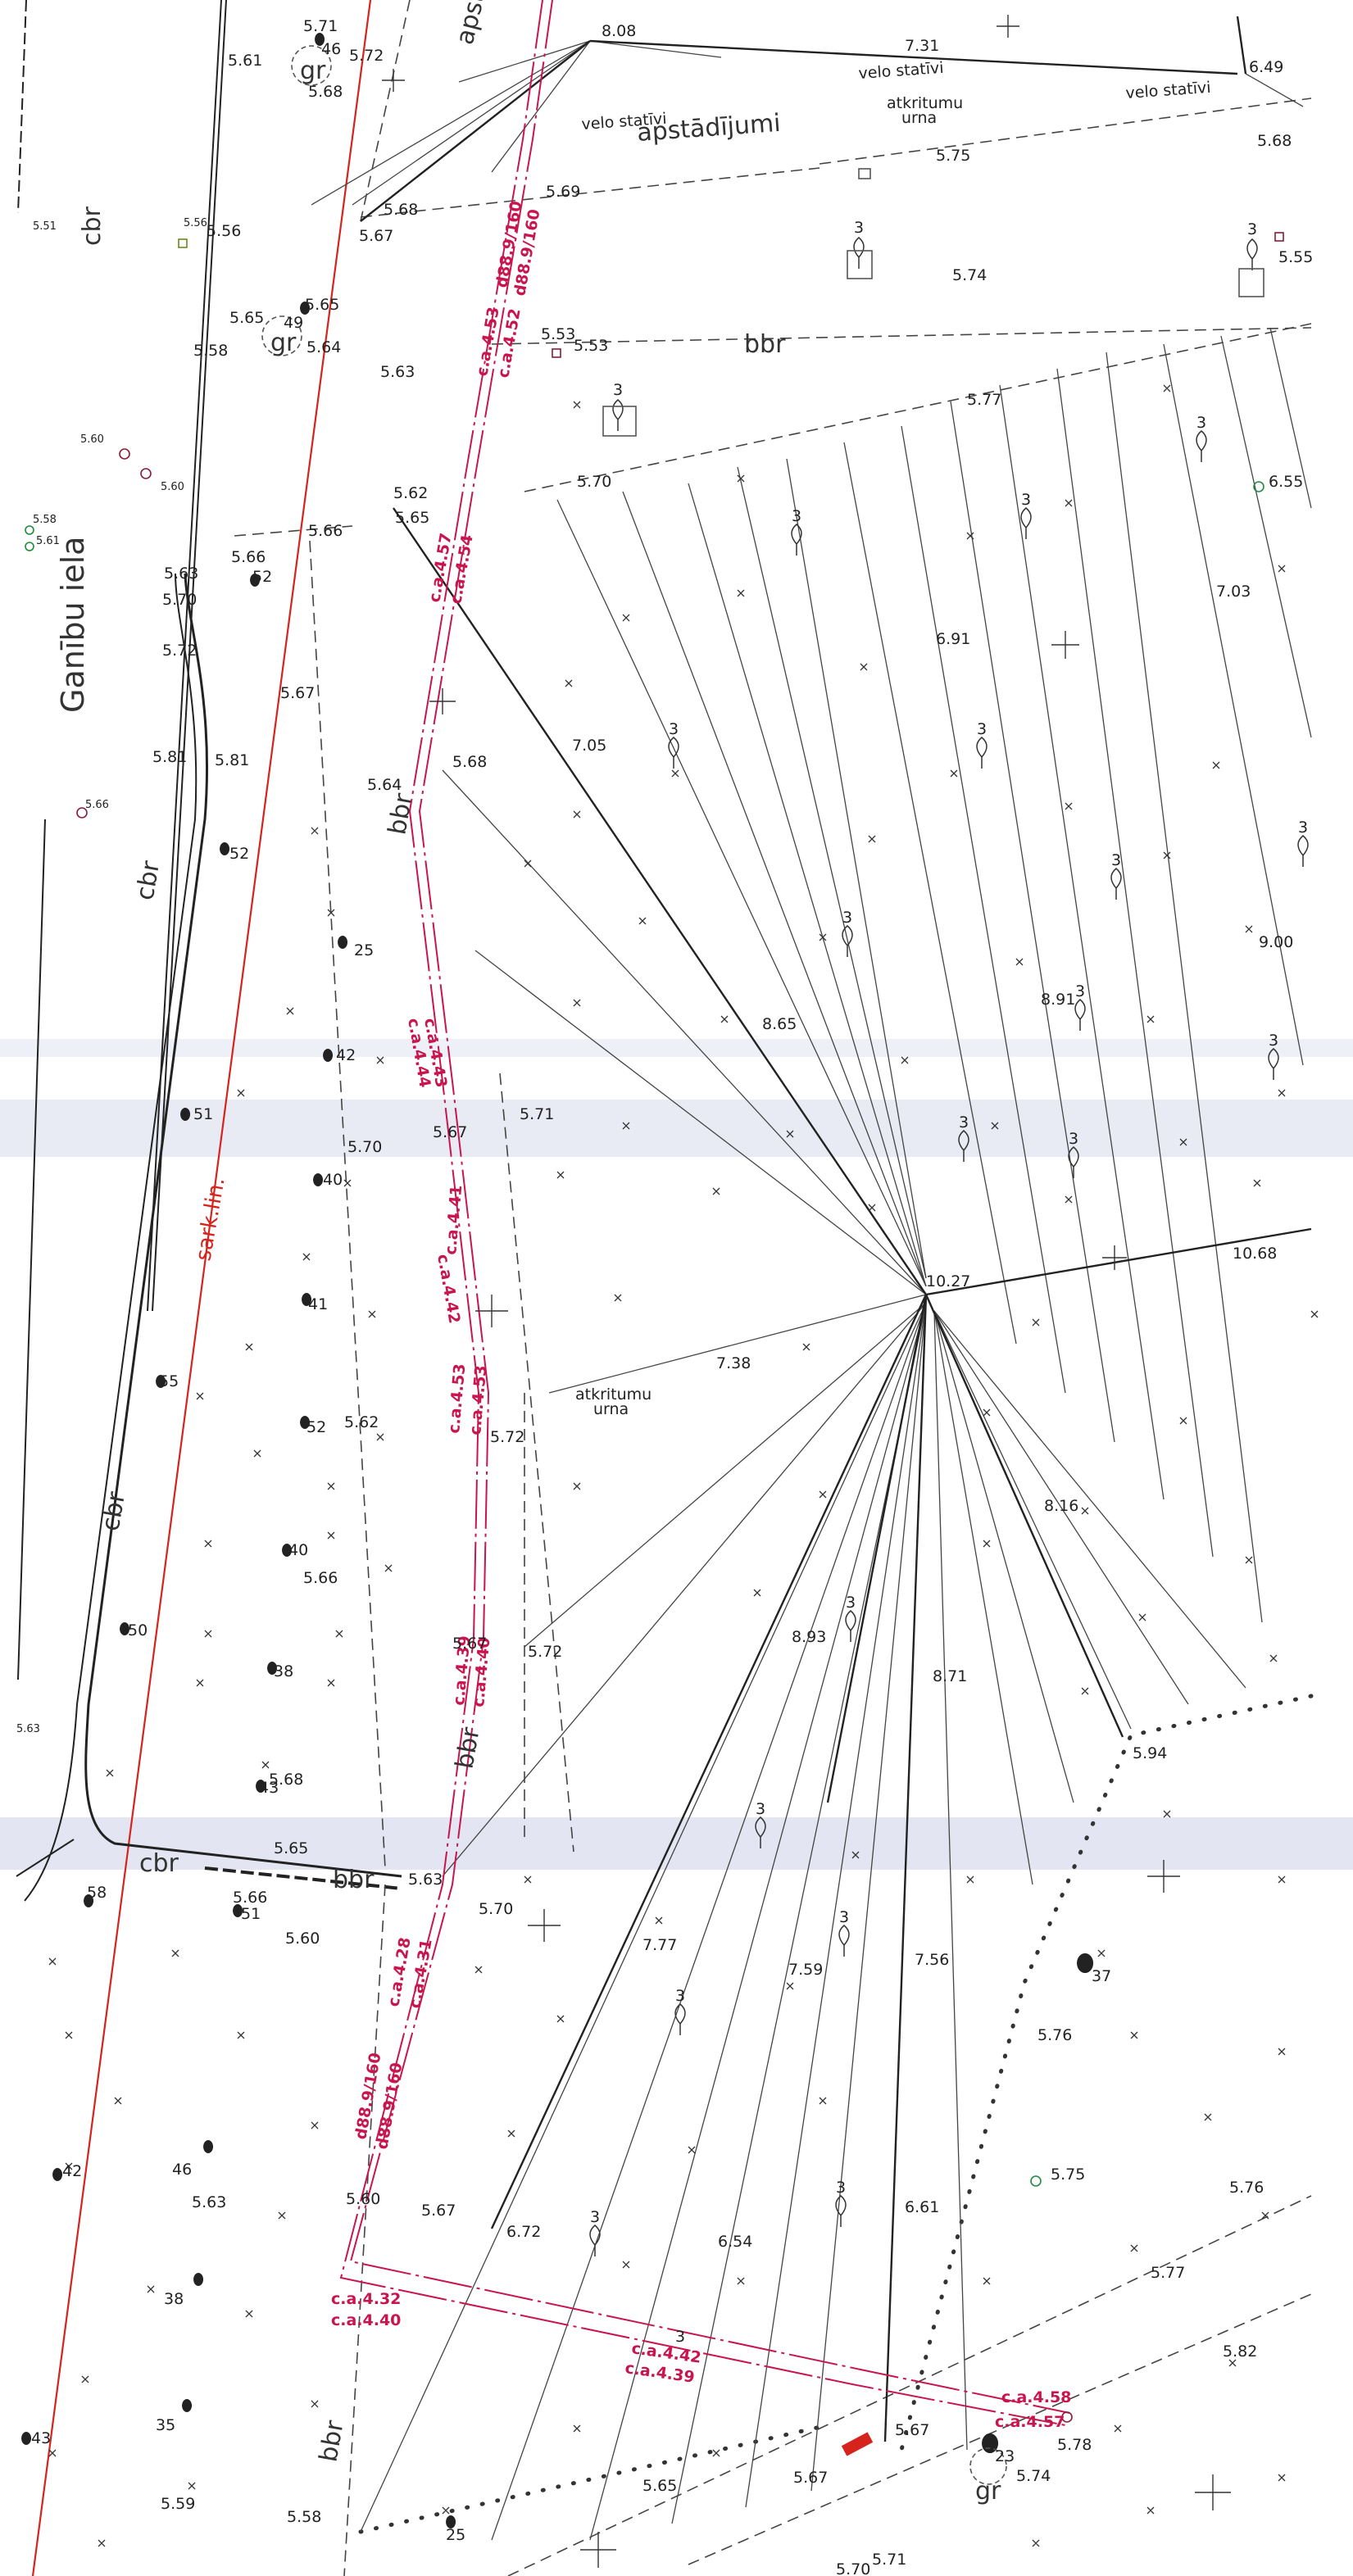 The height and width of the screenshot is (2576, 1353). What do you see at coordinates (1150, 1753) in the screenshot?
I see `elevation: 5.94` at bounding box center [1150, 1753].